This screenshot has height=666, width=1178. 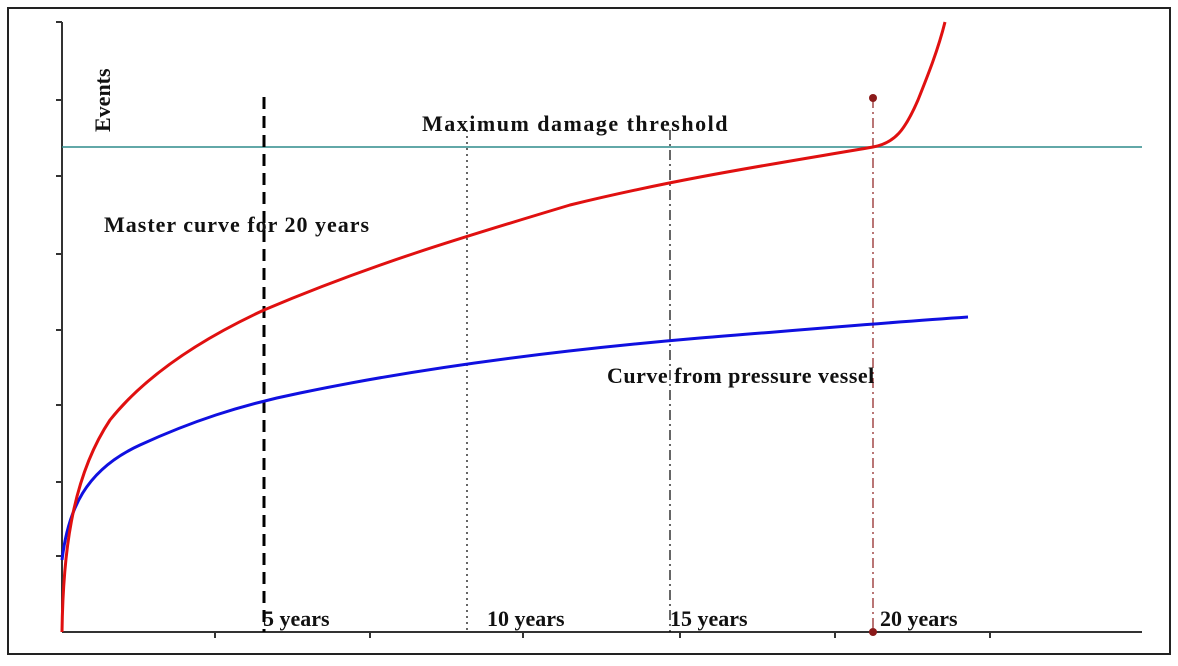 I want to click on marker-label: 10 years, so click(x=526, y=618).